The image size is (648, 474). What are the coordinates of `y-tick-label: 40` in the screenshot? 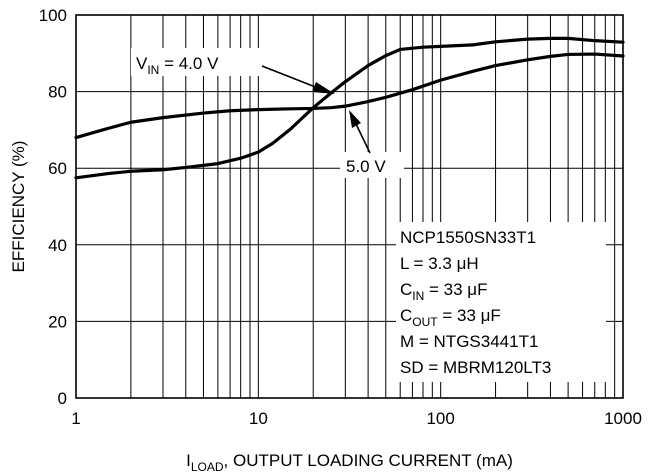 It's located at (57, 245).